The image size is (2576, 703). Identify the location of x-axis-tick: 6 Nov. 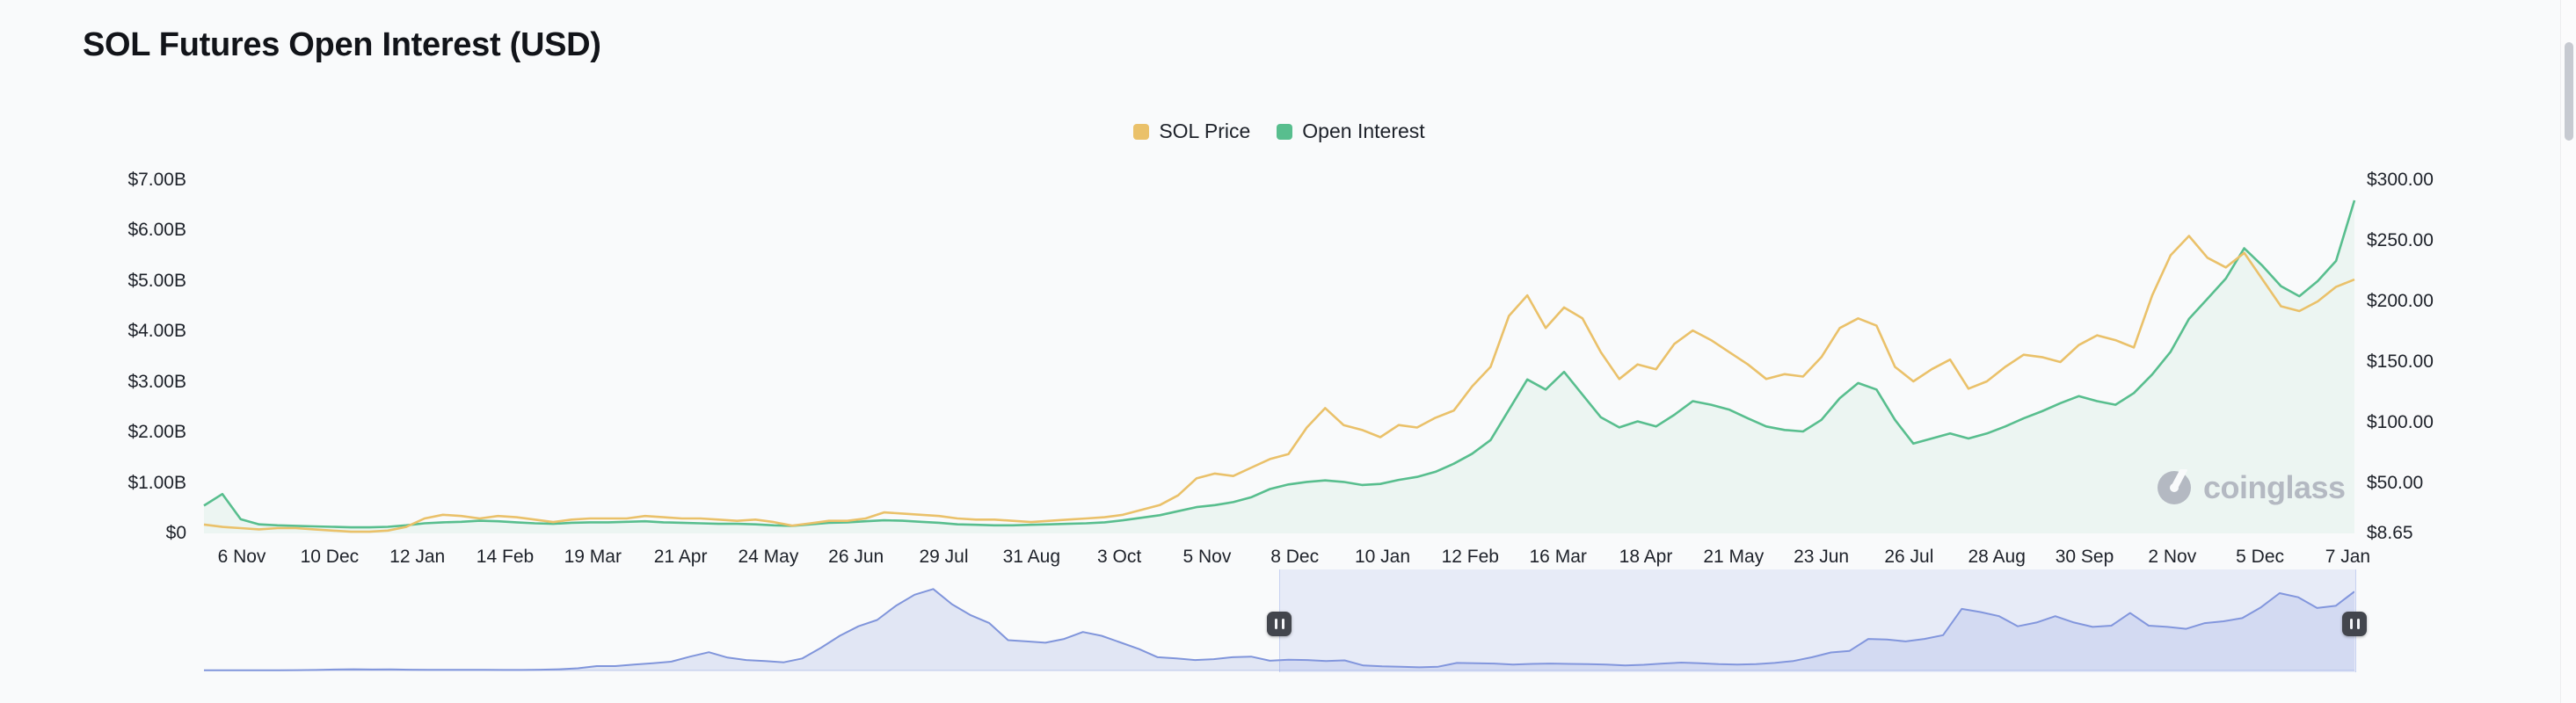
(241, 557).